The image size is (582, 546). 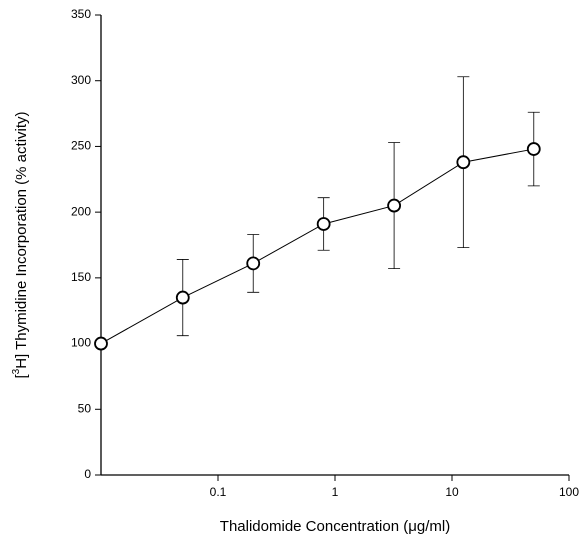 I want to click on y-tick-label: 200, so click(x=81, y=211).